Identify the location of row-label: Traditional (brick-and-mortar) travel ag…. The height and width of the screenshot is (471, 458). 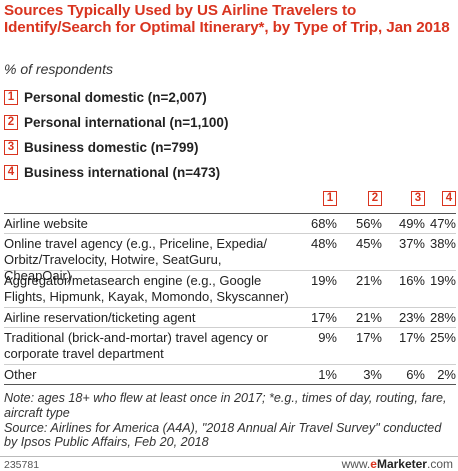
(136, 345).